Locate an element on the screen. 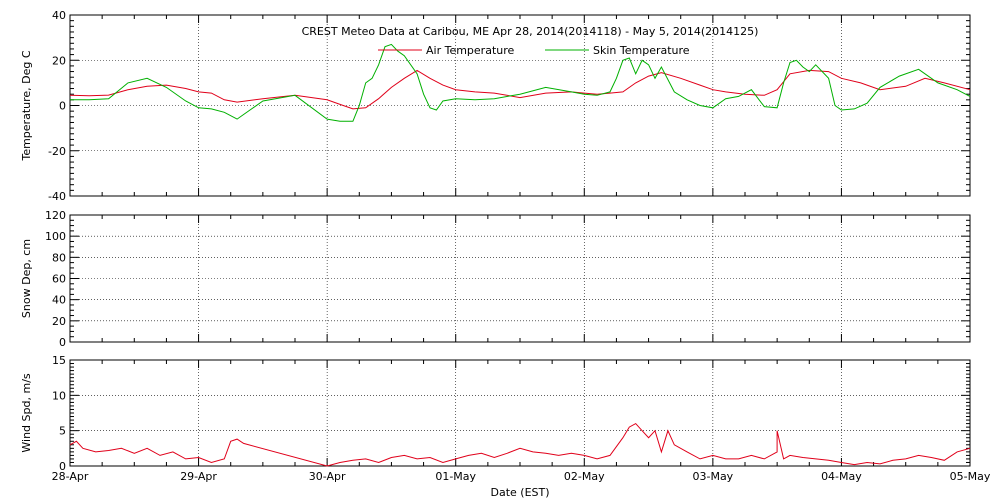 This screenshot has width=1000, height=504. legend-air-label: Air Temperature is located at coordinates (470, 50).